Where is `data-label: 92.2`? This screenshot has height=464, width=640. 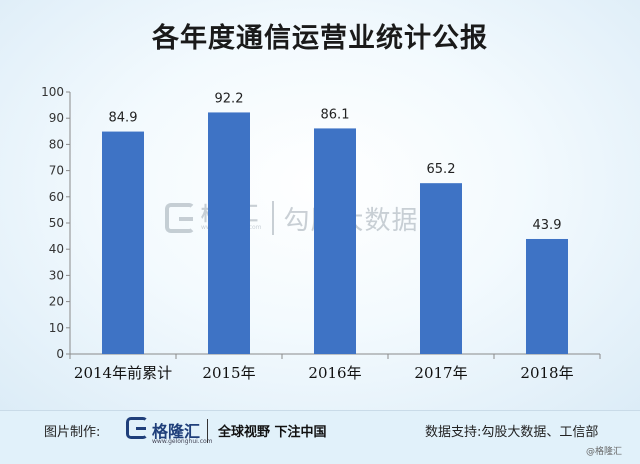
data-label: 92.2 is located at coordinates (229, 98).